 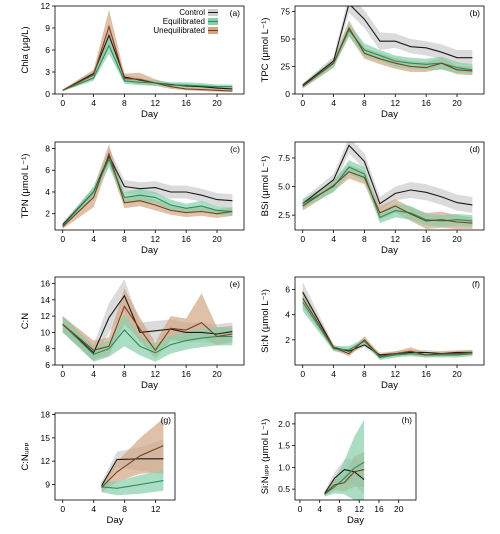 What do you see at coordinates (46, 300) in the screenshot?
I see `y-tick-label: 14` at bounding box center [46, 300].